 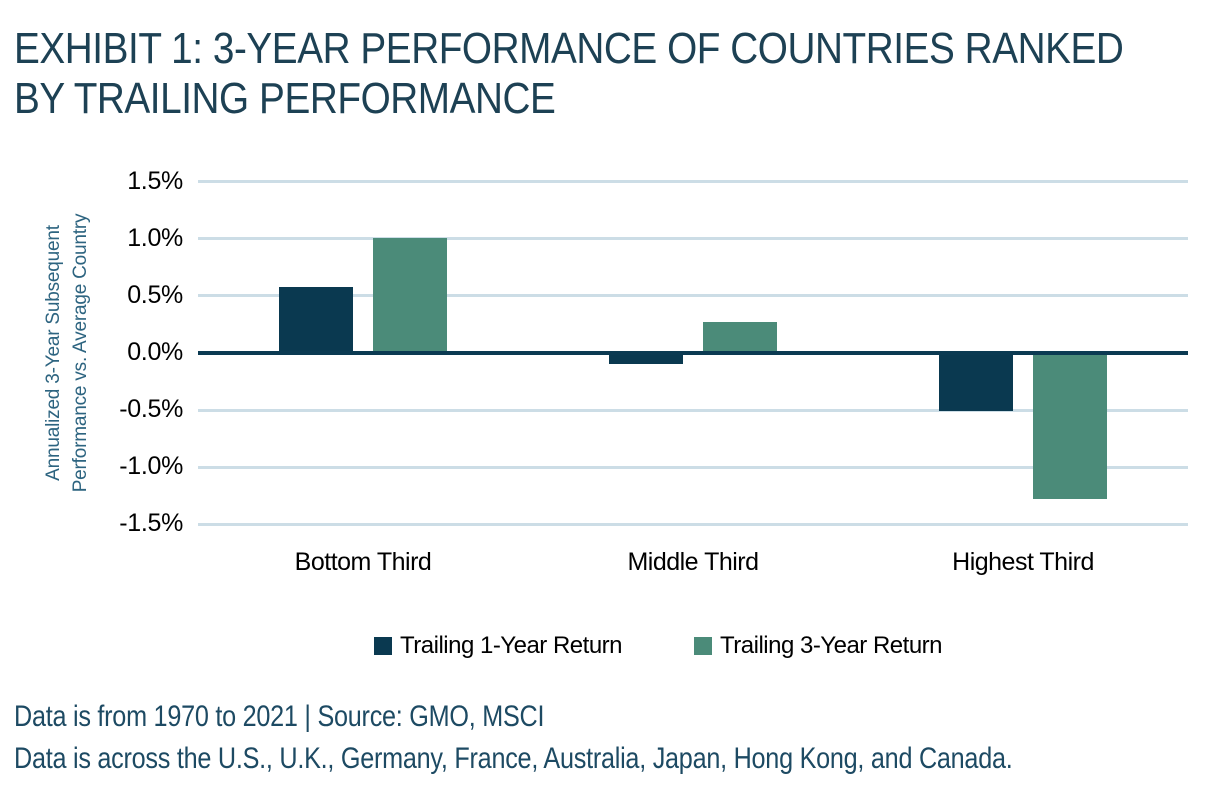 What do you see at coordinates (155, 294) in the screenshot?
I see `y-tick-label-0.5%: 0.5%` at bounding box center [155, 294].